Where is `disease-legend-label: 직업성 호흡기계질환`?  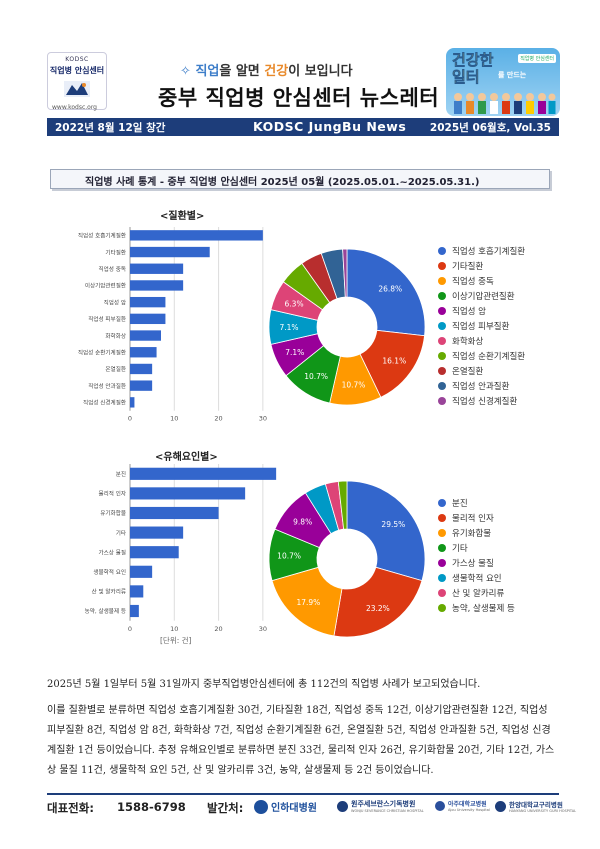 disease-legend-label: 직업성 호흡기계질환 is located at coordinates (489, 251).